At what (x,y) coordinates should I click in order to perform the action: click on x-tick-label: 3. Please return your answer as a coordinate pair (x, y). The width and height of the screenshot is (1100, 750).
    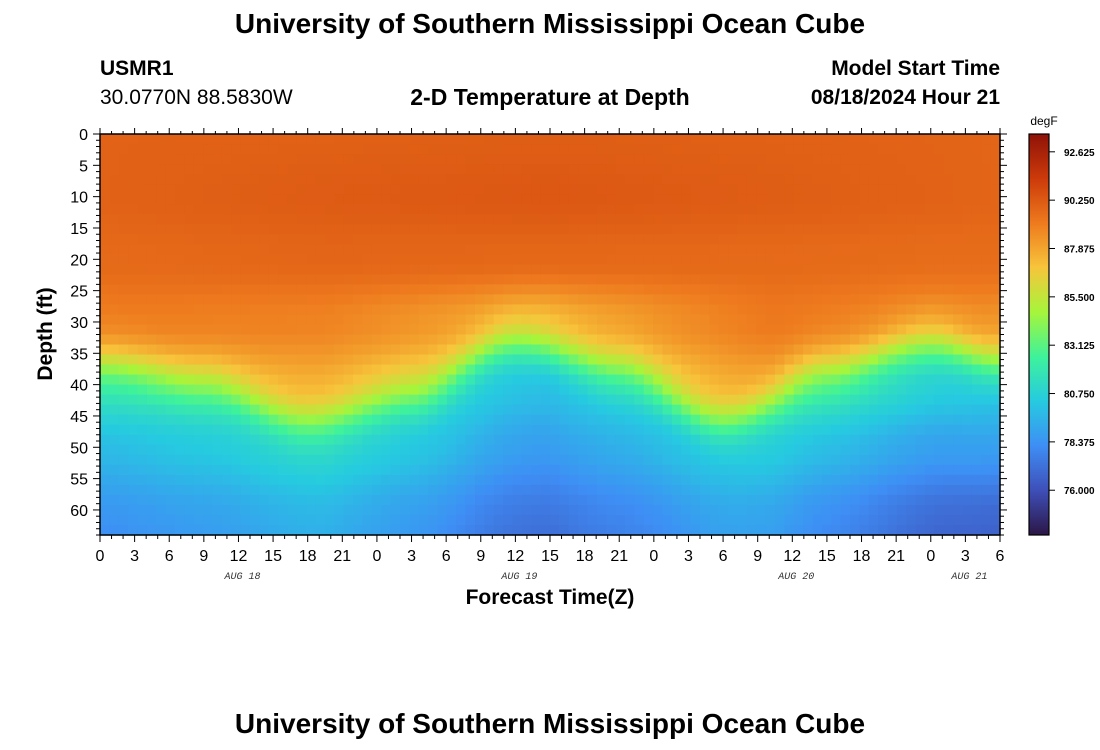
    Looking at the image, I should click on (411, 556).